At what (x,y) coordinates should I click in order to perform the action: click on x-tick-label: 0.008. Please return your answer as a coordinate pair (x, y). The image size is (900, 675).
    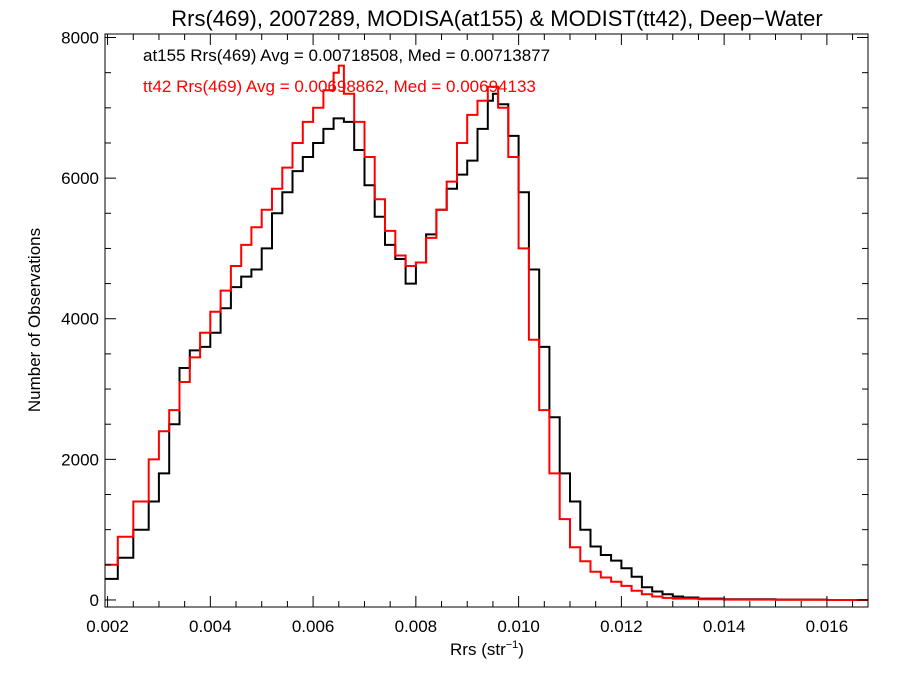
    Looking at the image, I should click on (416, 626).